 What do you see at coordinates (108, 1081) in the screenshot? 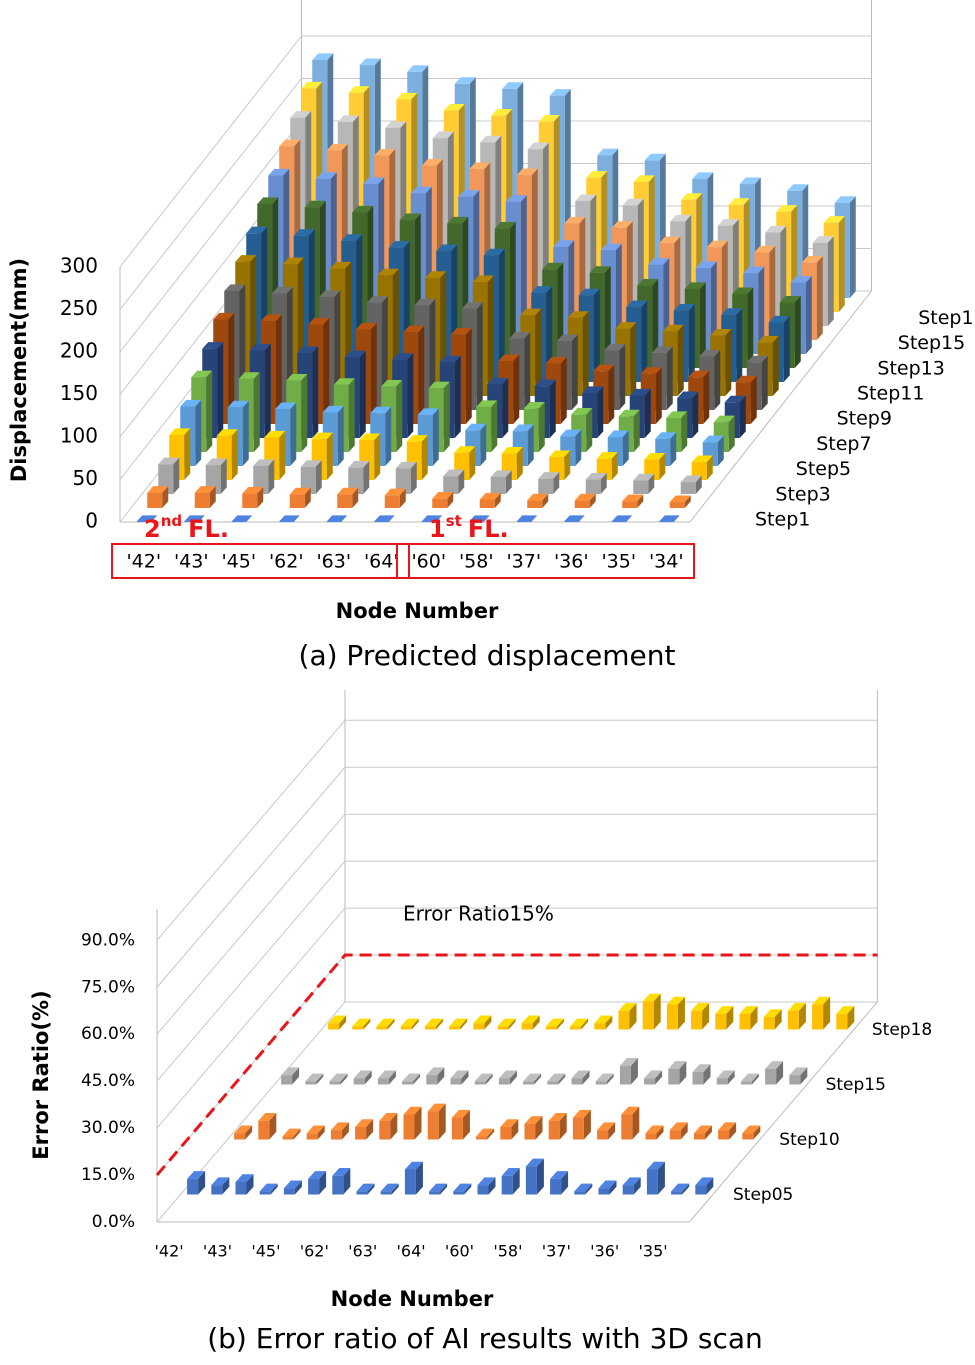
I see `y-tick-label: 45.0%` at bounding box center [108, 1081].